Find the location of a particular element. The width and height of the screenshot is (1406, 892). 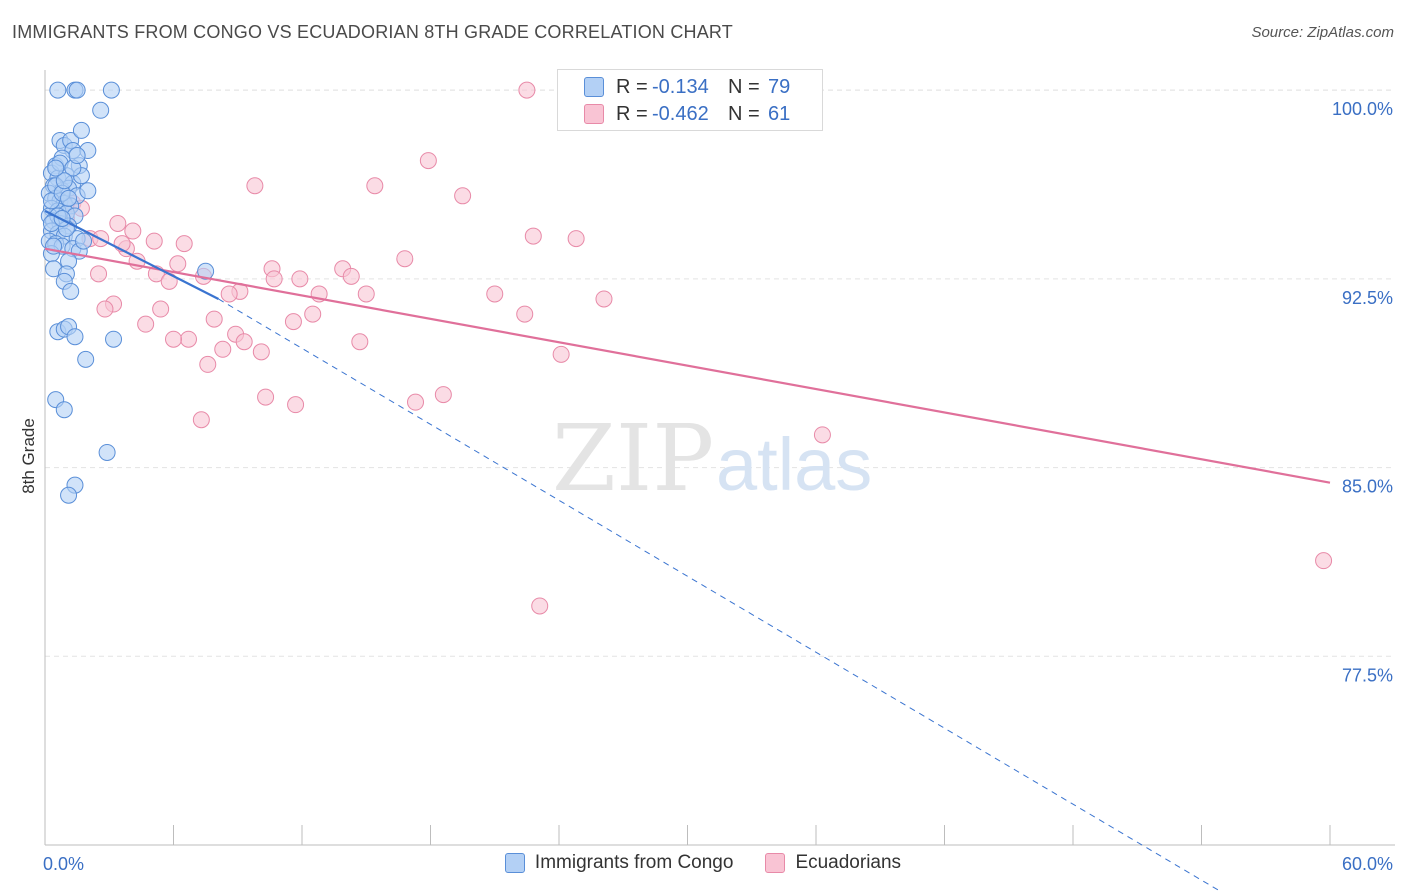

r-value: -0.134 is located at coordinates (680, 86).